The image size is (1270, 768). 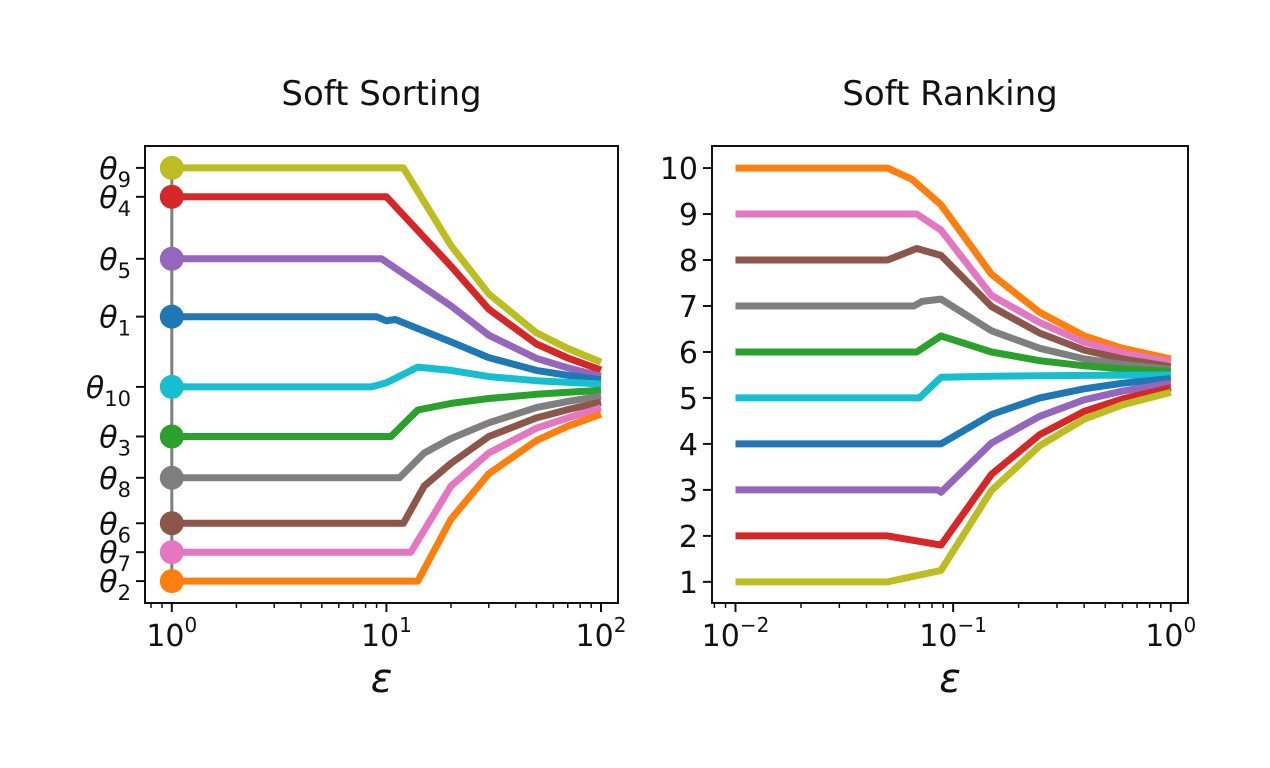 I want to click on chart-title: Soft Sorting, so click(x=381, y=94).